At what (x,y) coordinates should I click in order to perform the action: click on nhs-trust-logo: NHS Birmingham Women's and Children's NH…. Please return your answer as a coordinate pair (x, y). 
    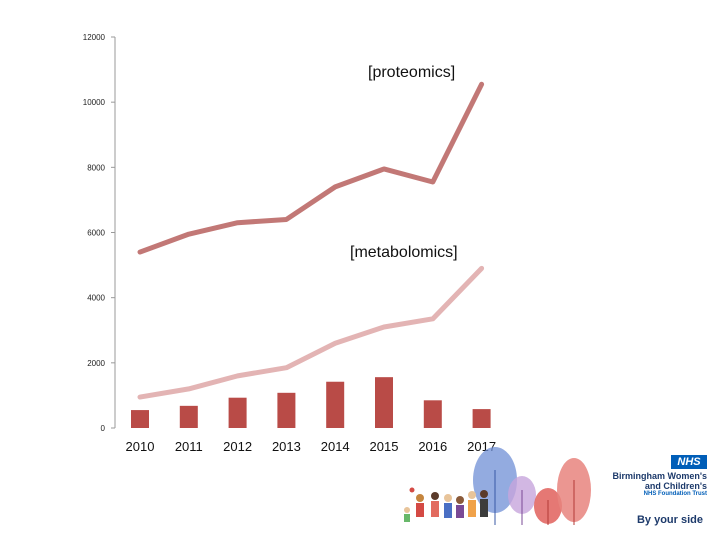
    Looking at the image, I should click on (660, 495).